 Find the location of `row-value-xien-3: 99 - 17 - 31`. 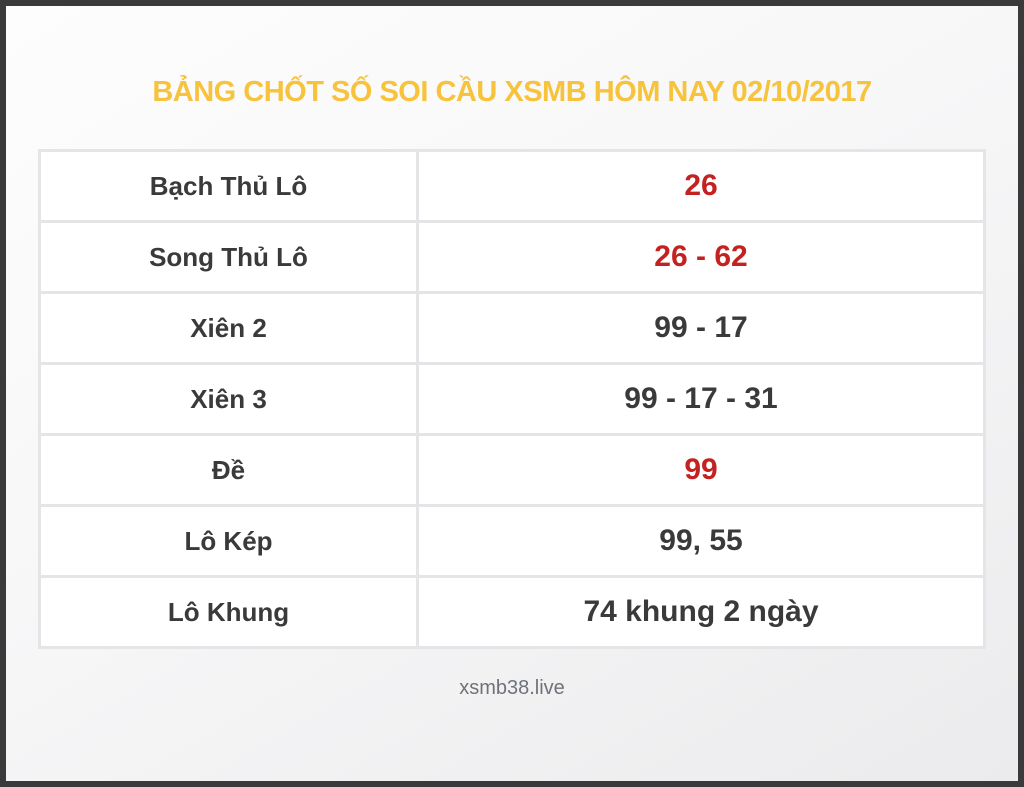

row-value-xien-3: 99 - 17 - 31 is located at coordinates (701, 399).